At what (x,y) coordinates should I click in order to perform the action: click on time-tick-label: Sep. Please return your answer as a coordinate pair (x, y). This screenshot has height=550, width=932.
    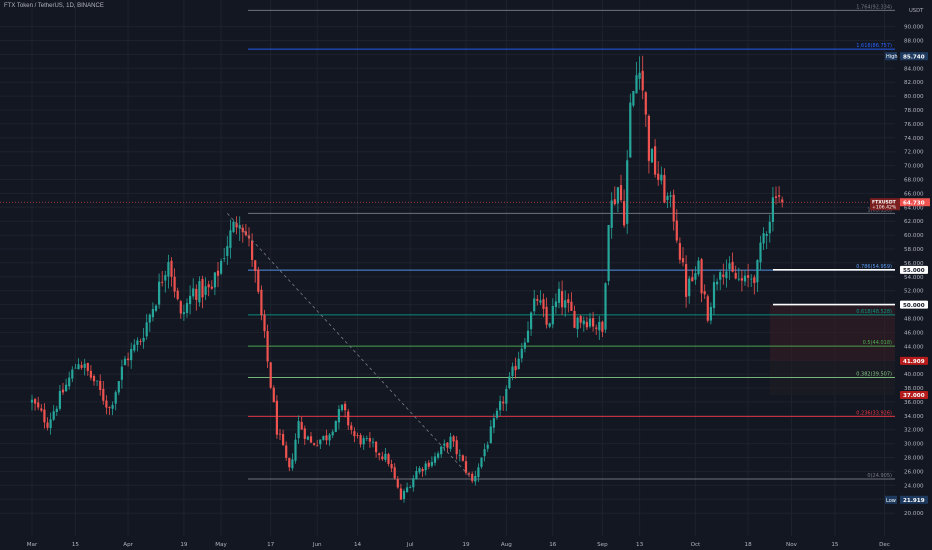
    Looking at the image, I should click on (602, 545).